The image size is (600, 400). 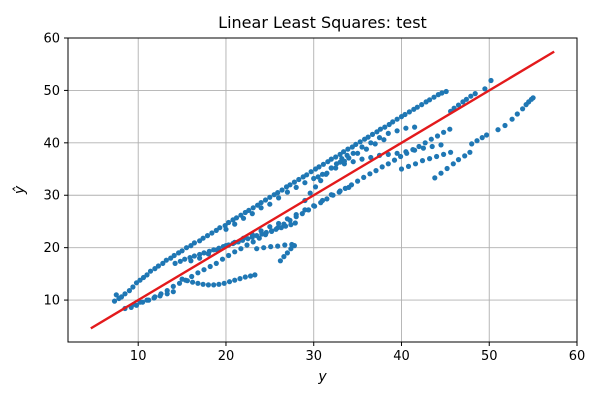 What do you see at coordinates (401, 356) in the screenshot?
I see `x-tick-label: 40` at bounding box center [401, 356].